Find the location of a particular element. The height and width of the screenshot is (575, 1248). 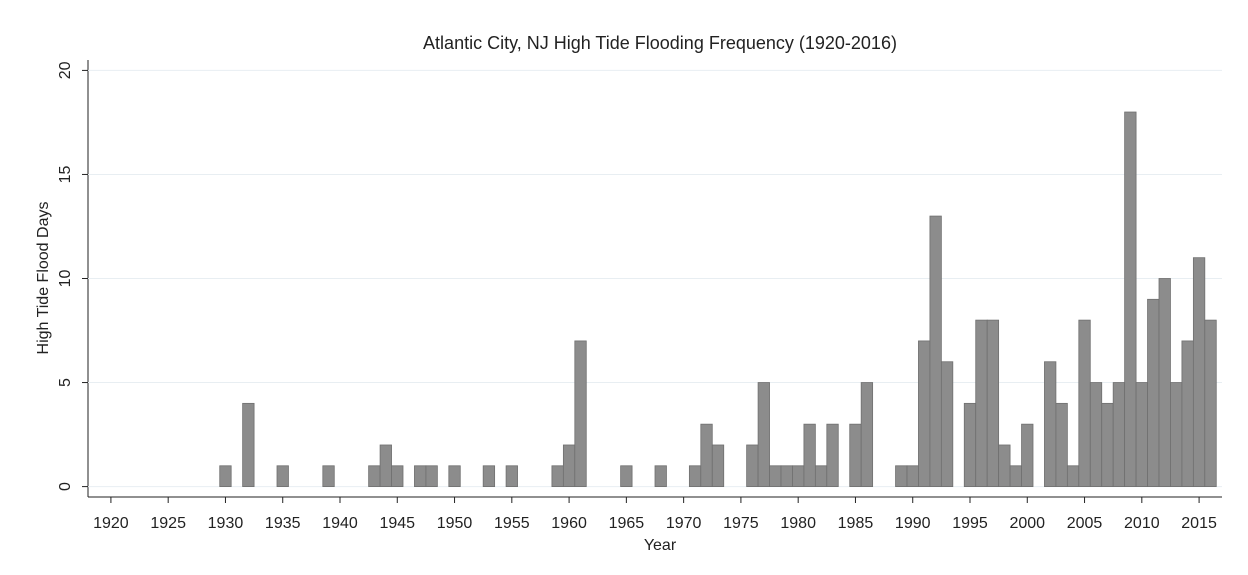

y-tick-label: 10 is located at coordinates (65, 279).